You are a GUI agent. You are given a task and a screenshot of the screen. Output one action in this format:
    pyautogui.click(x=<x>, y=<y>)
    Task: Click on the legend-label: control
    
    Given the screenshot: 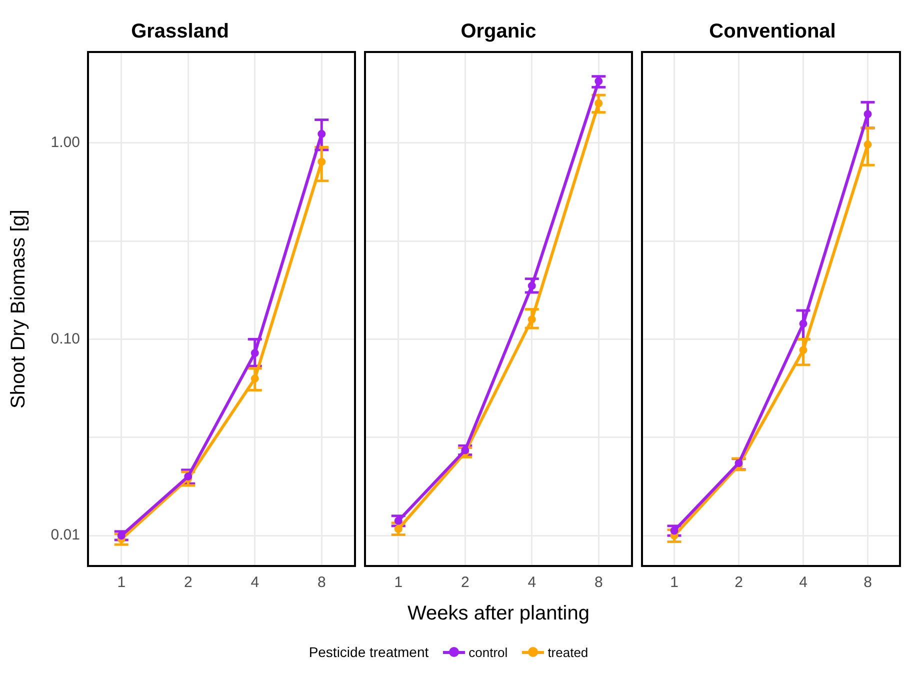 What is the action you would take?
    pyautogui.click(x=488, y=652)
    